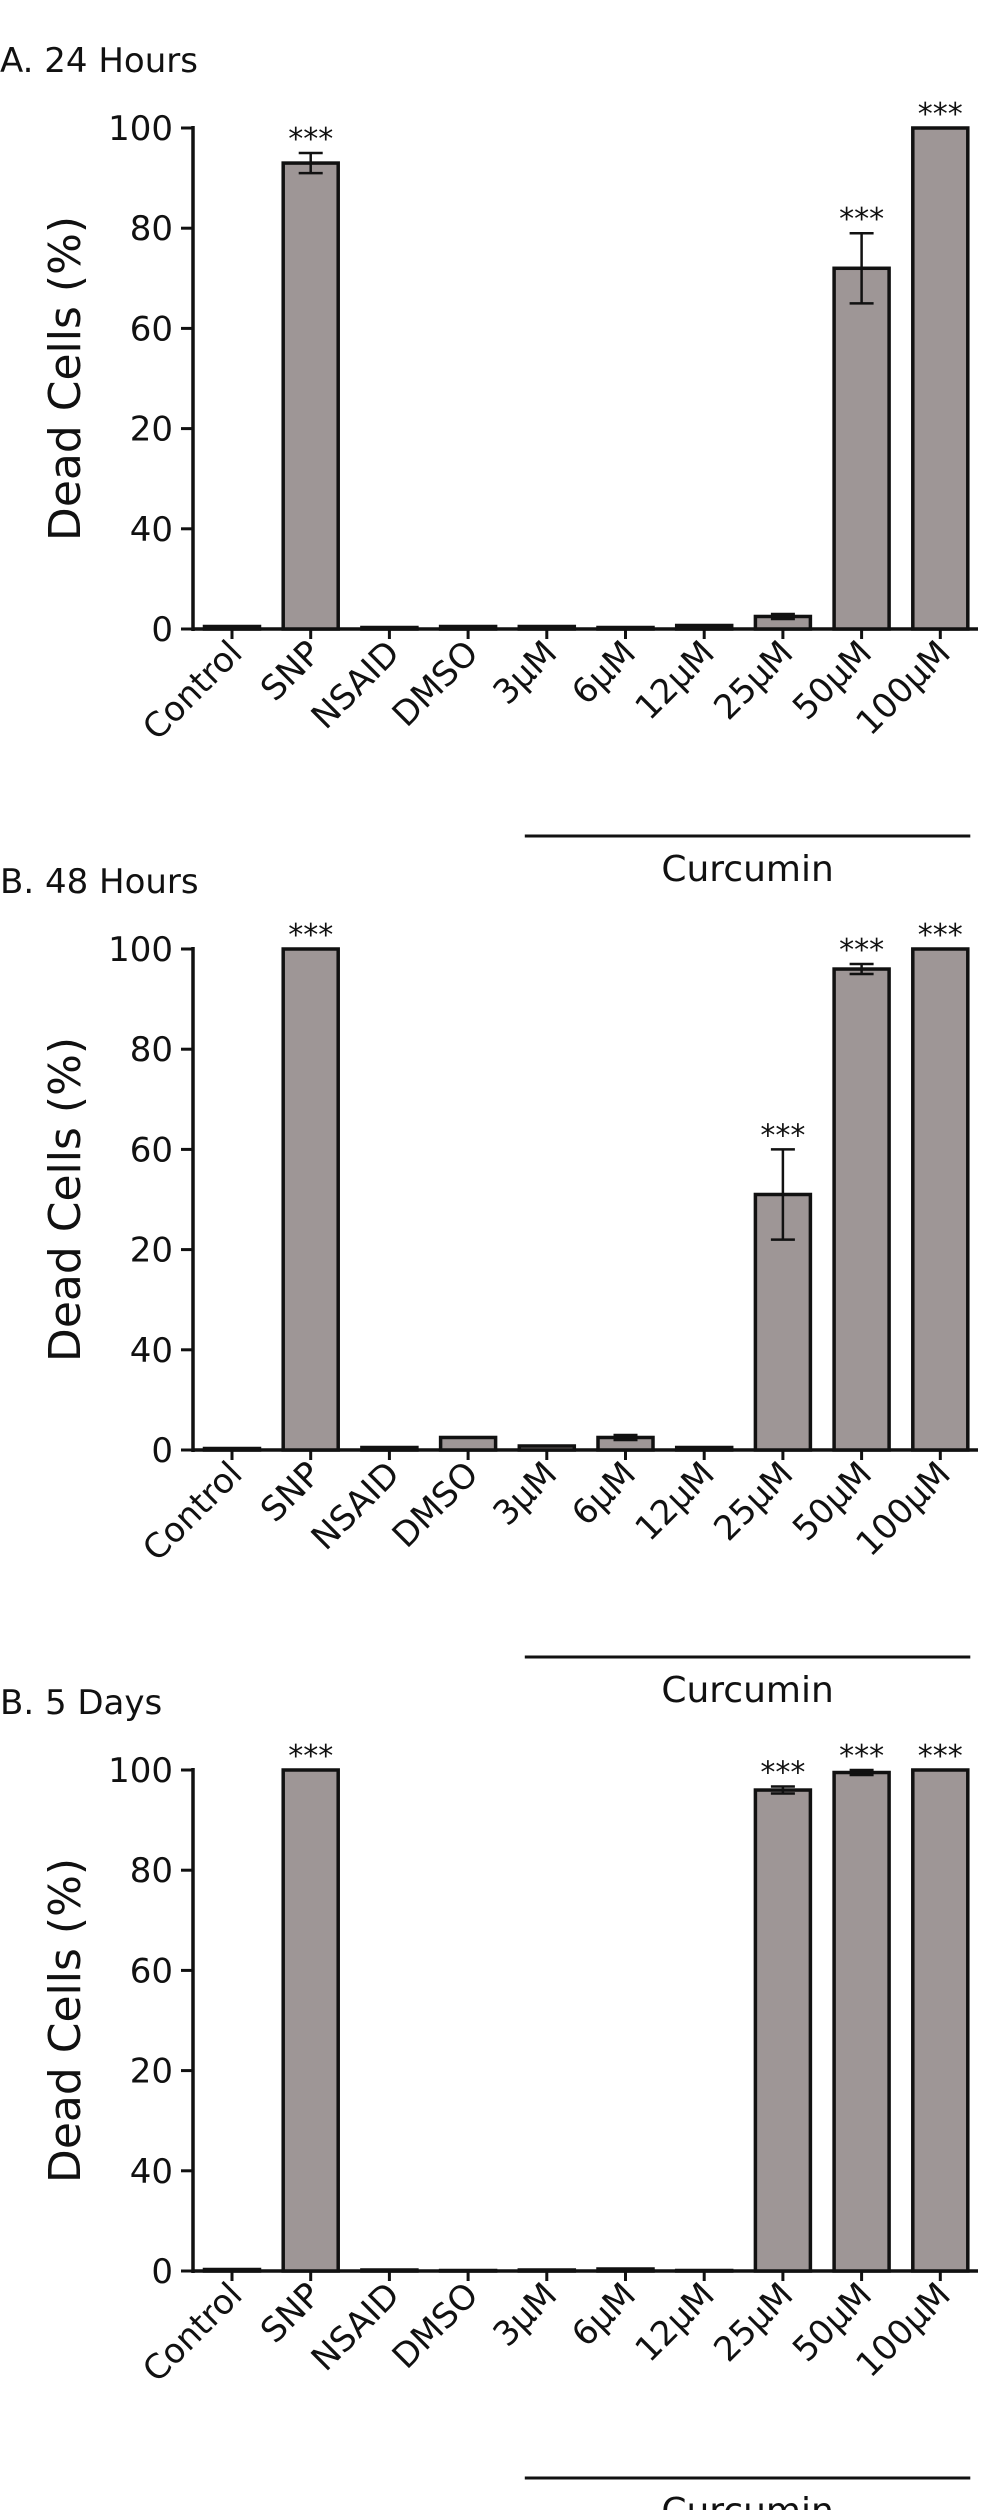 The image size is (1000, 2510). I want to click on chart-title: A. 24 Hours, so click(99, 61).